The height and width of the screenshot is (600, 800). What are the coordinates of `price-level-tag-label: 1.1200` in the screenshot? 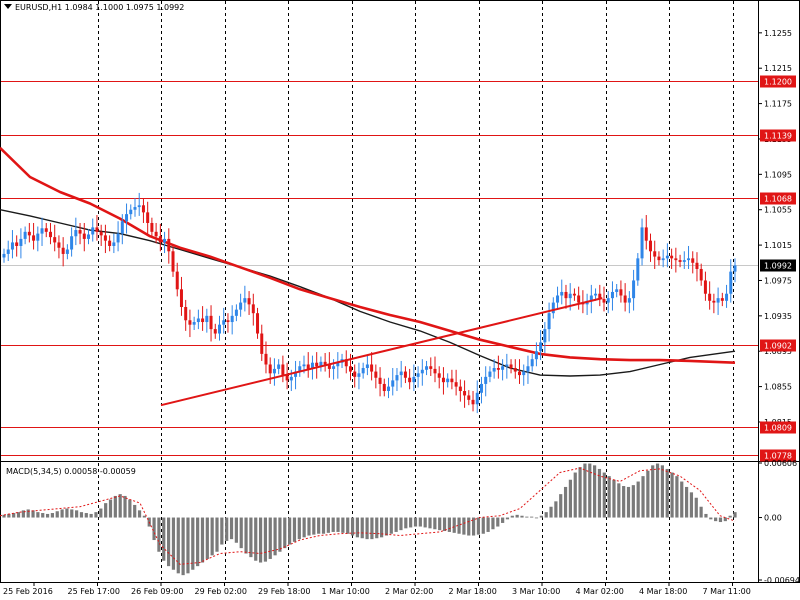 It's located at (778, 82).